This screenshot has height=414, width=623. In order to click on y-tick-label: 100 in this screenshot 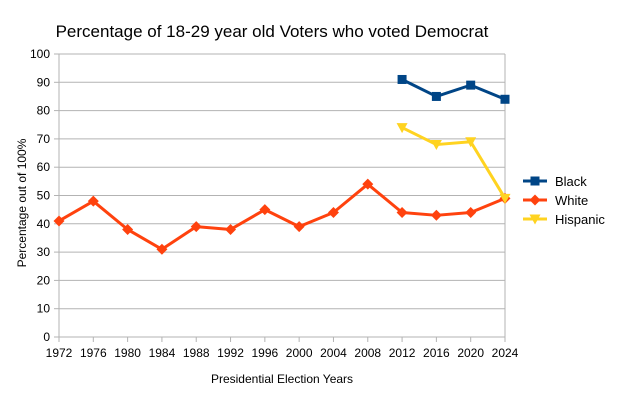, I will do `click(40, 54)`.